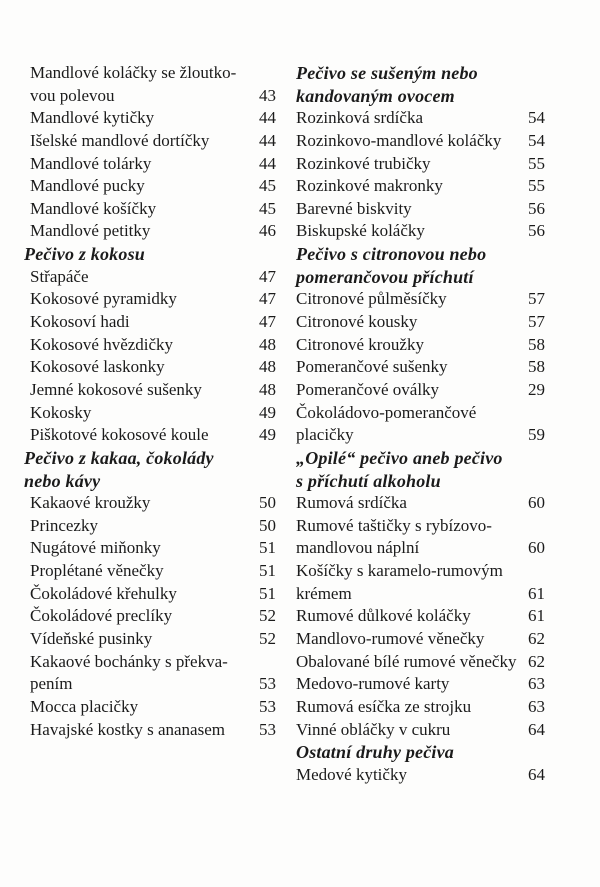 The width and height of the screenshot is (600, 887). I want to click on section-heading: nebo kávy, so click(150, 481).